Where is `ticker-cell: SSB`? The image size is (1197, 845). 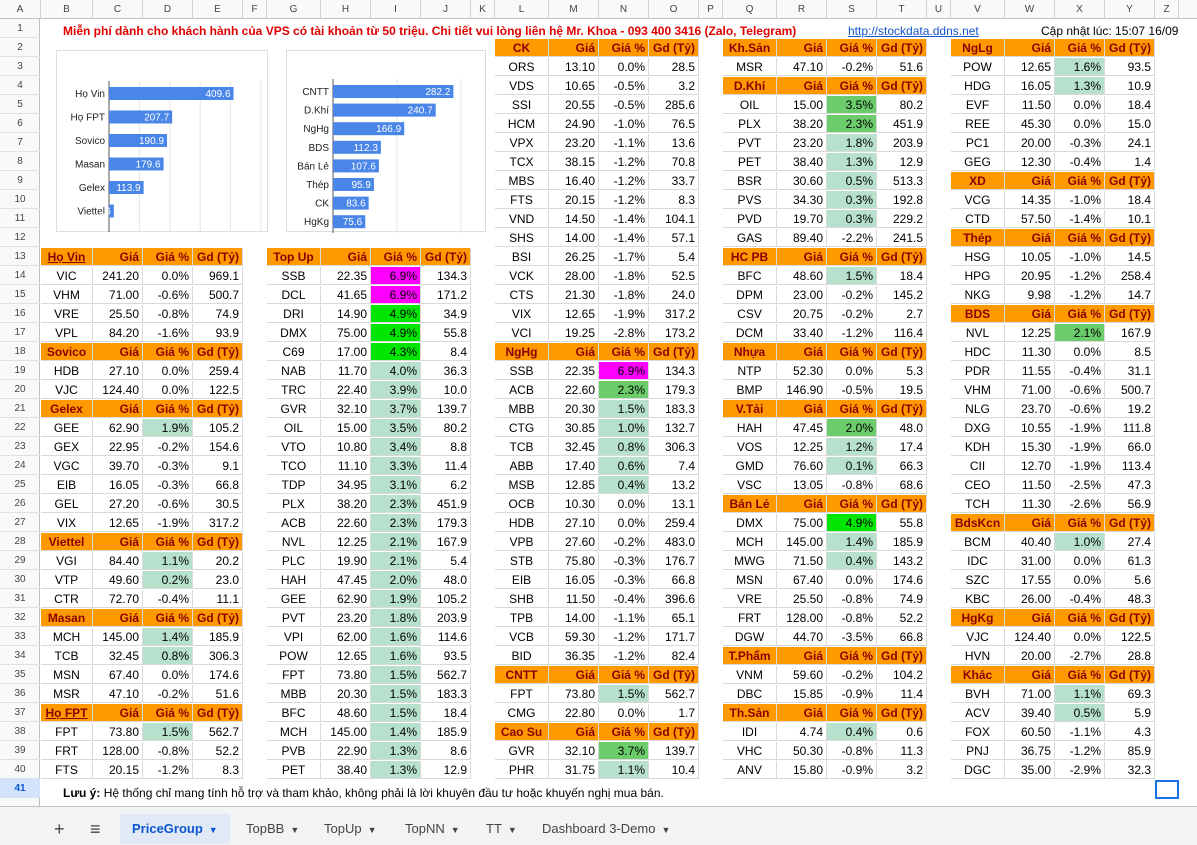 ticker-cell: SSB is located at coordinates (294, 276).